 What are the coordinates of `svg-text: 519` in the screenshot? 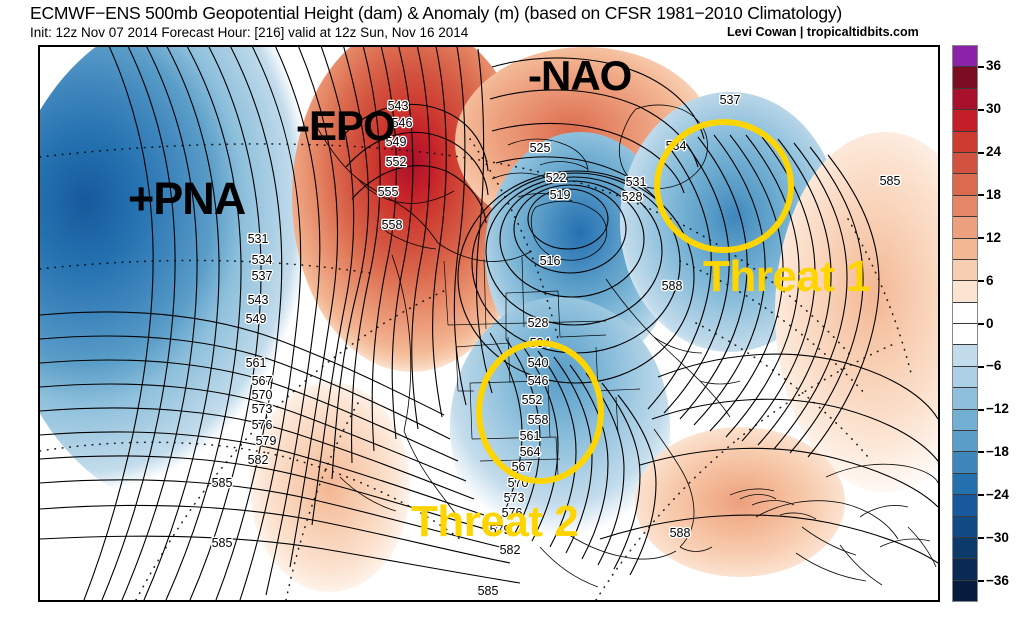 It's located at (560, 195).